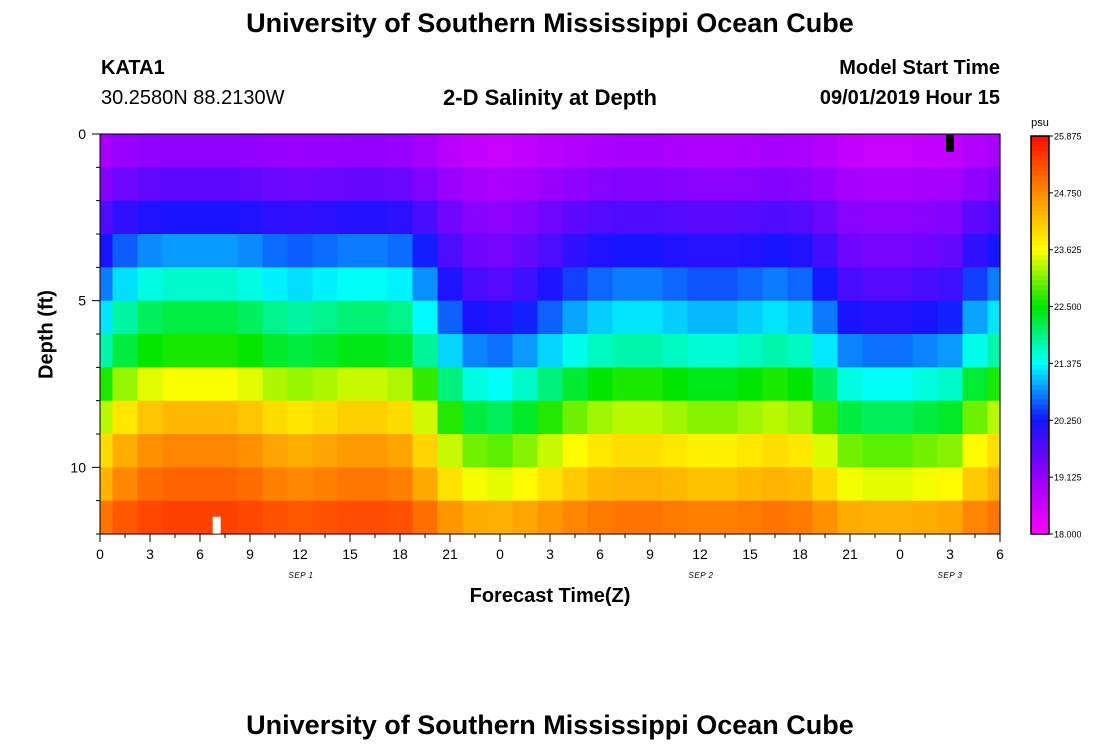 Image resolution: width=1100 pixels, height=750 pixels. Describe the element at coordinates (900, 554) in the screenshot. I see `x-tick-label: 0` at that location.